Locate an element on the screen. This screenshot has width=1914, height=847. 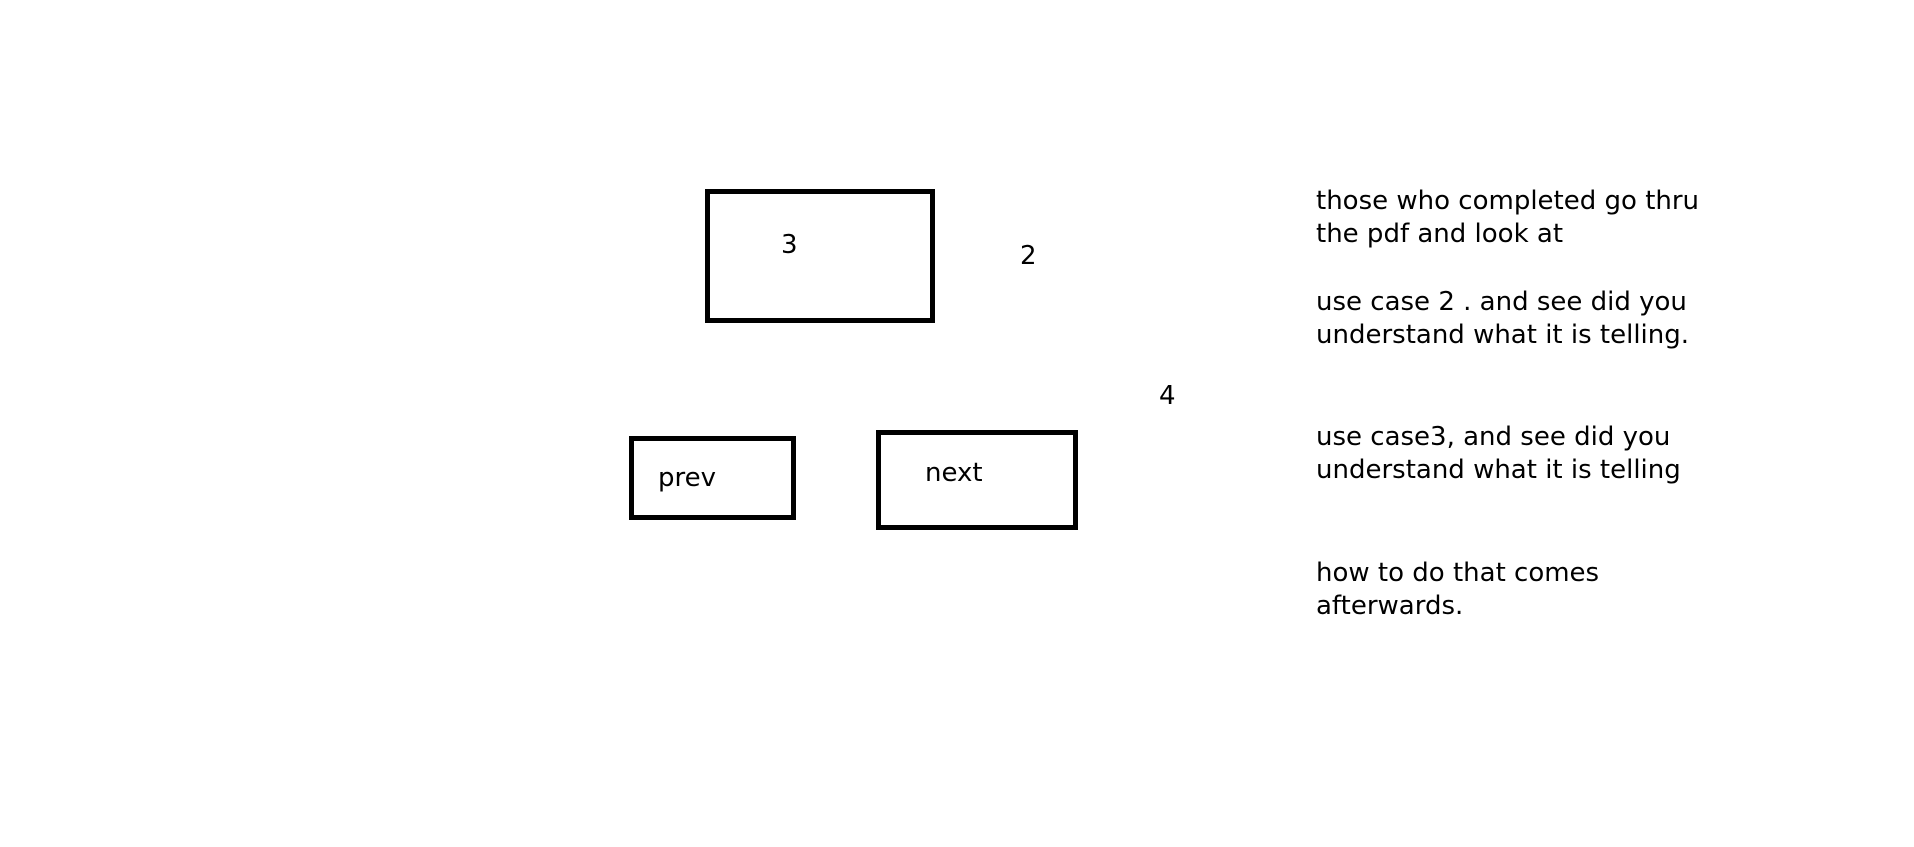
prev-button-label: prev is located at coordinates (687, 478).